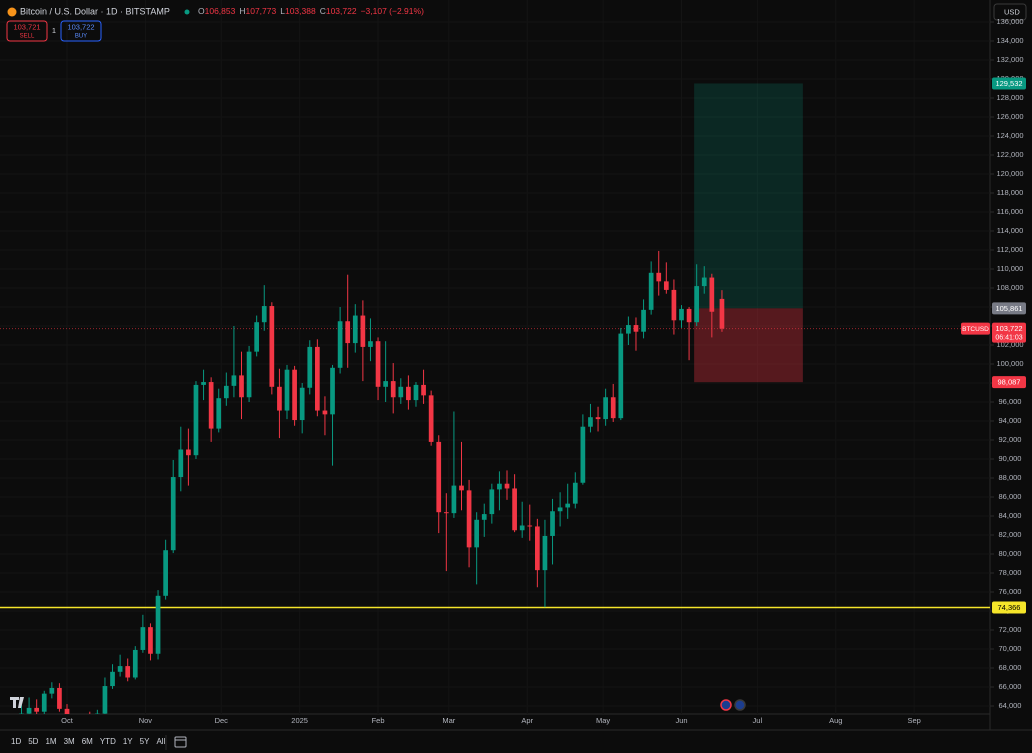 This screenshot has height=753, width=1032. What do you see at coordinates (81, 31) in the screenshot?
I see `buy-button` at bounding box center [81, 31].